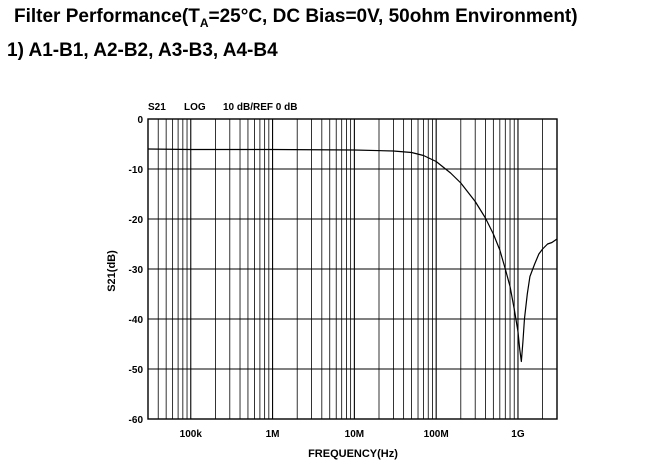 This screenshot has height=469, width=666. What do you see at coordinates (273, 434) in the screenshot?
I see `x-tick-label: 1M` at bounding box center [273, 434].